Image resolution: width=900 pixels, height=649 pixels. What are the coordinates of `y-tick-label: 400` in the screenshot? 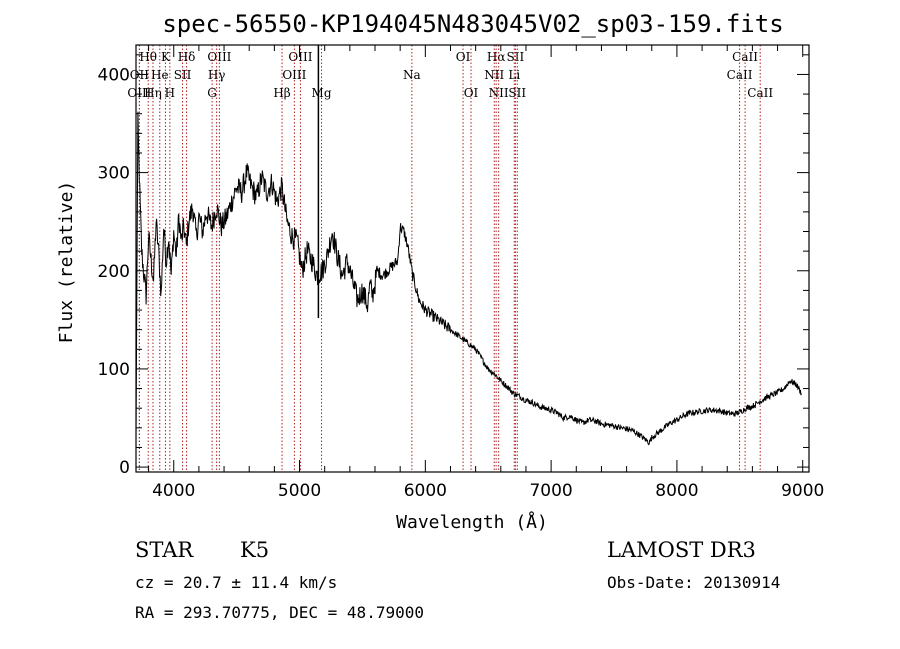 It's located at (114, 75).